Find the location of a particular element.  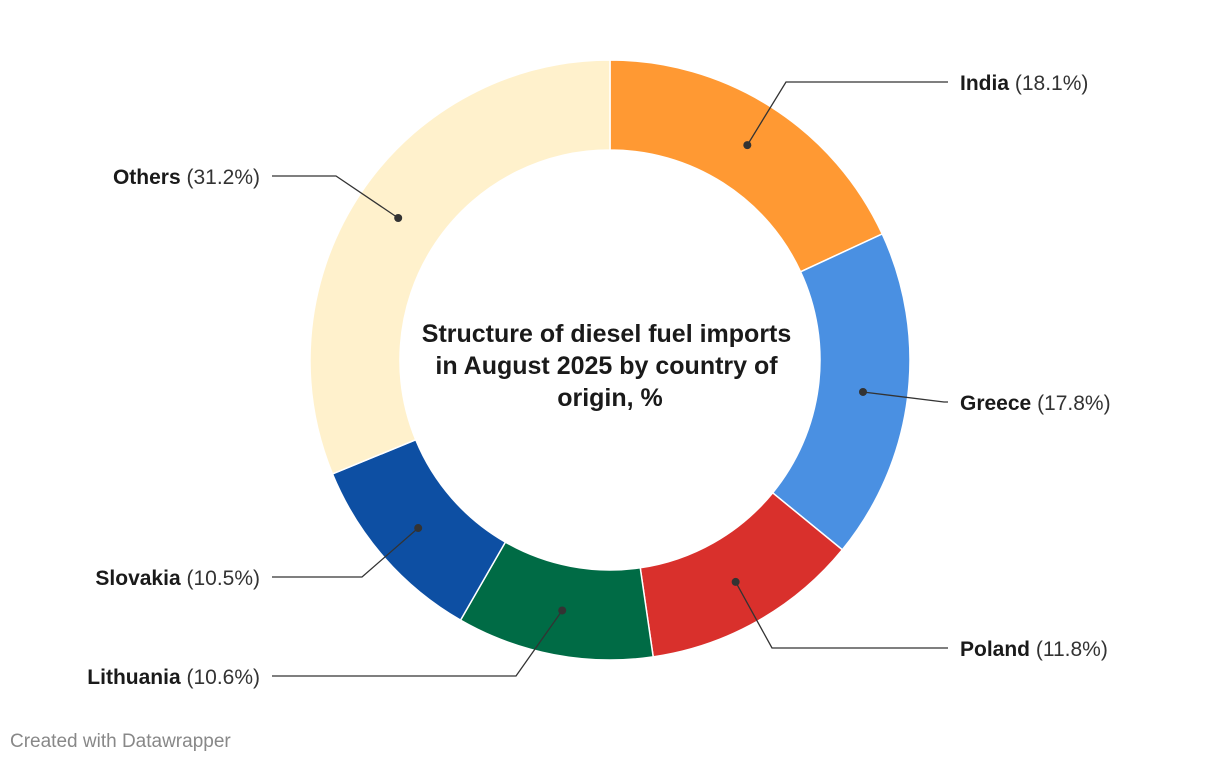

leader-dot-others is located at coordinates (398, 217).